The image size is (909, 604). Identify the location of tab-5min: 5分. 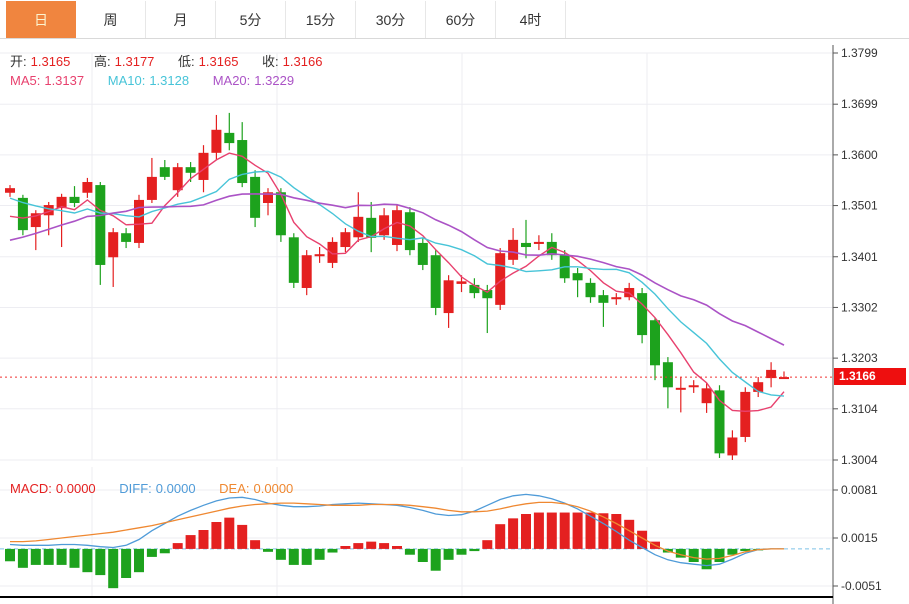
(251, 19).